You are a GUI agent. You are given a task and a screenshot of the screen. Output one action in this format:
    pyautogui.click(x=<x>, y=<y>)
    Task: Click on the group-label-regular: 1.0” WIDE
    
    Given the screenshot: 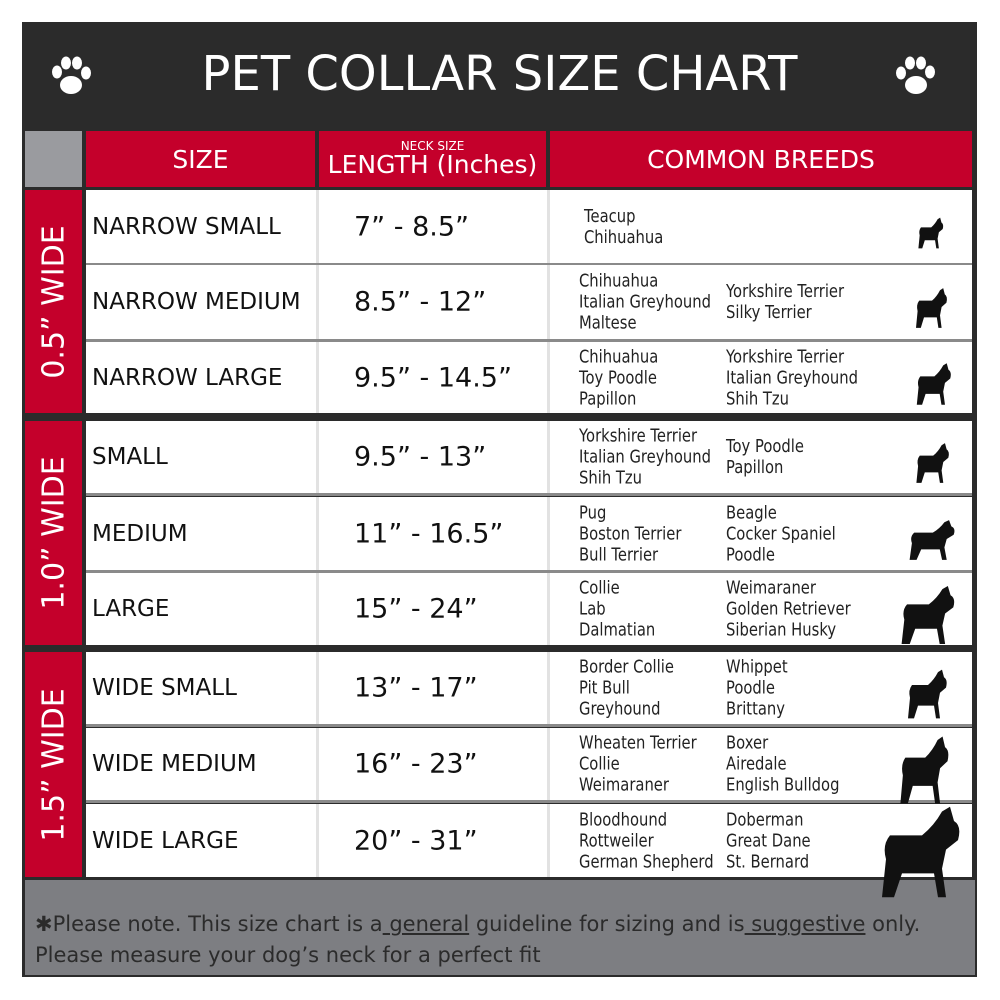 What is the action you would take?
    pyautogui.click(x=53, y=533)
    